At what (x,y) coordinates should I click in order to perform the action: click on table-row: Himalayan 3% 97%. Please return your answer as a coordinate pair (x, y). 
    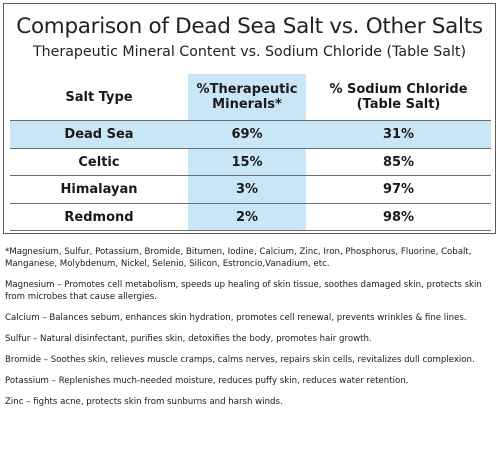
    Looking at the image, I should click on (250, 189).